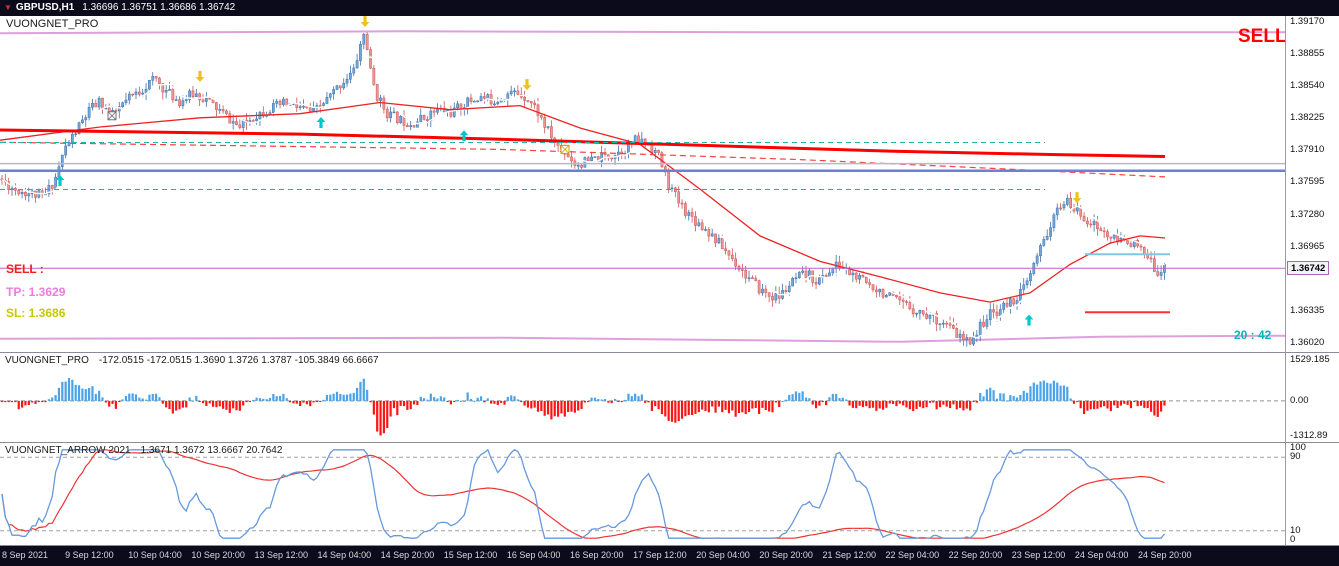 This screenshot has width=1339, height=566. What do you see at coordinates (1307, 118) in the screenshot?
I see `price-scale-label: 1.38225` at bounding box center [1307, 118].